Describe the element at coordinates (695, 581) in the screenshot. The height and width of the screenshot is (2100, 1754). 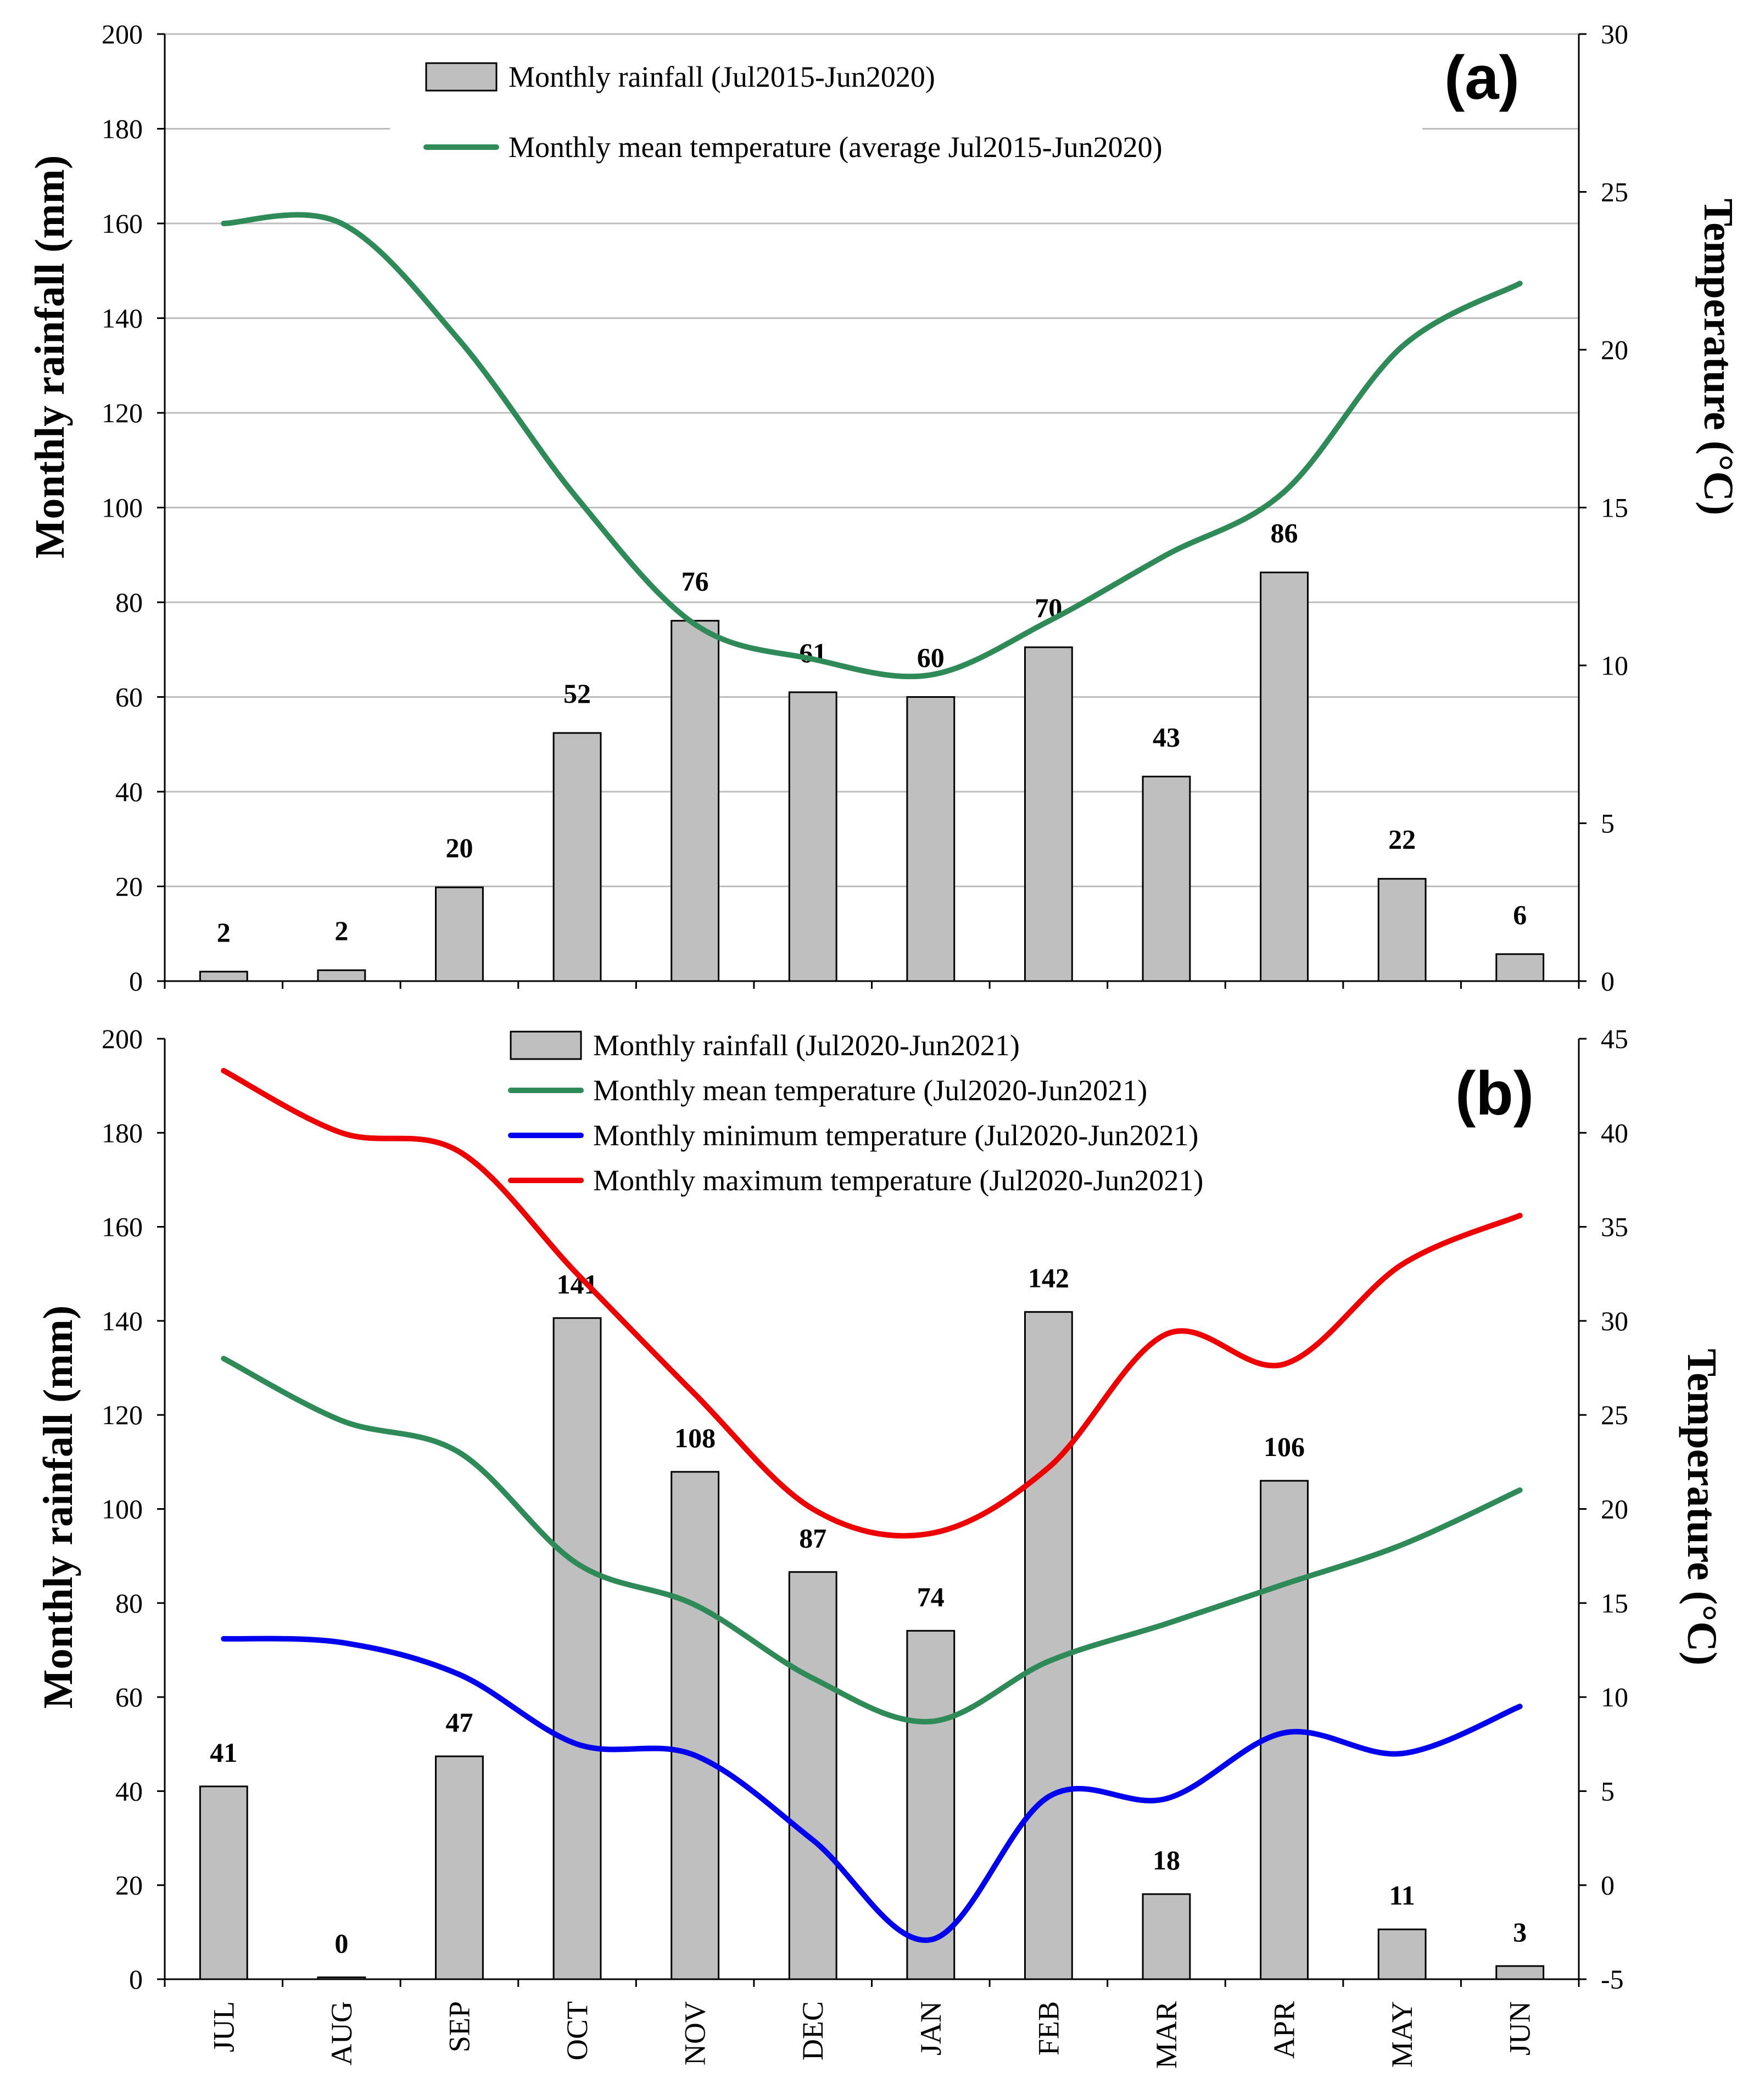
I see `bar-value-label: 76` at that location.